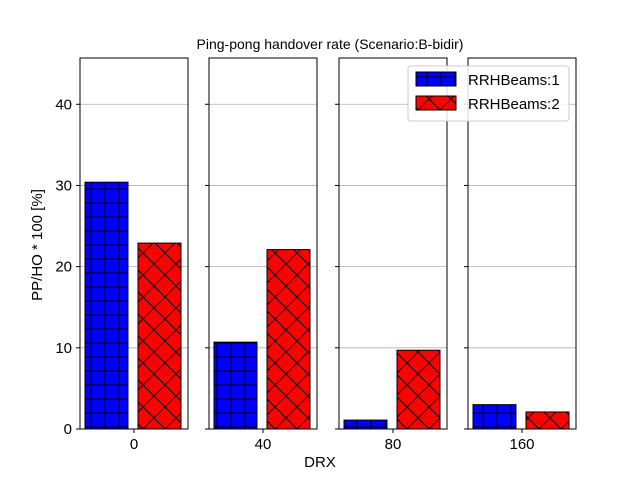 This screenshot has height=487, width=640. I want to click on panel-160: 160, so click(520, 255).